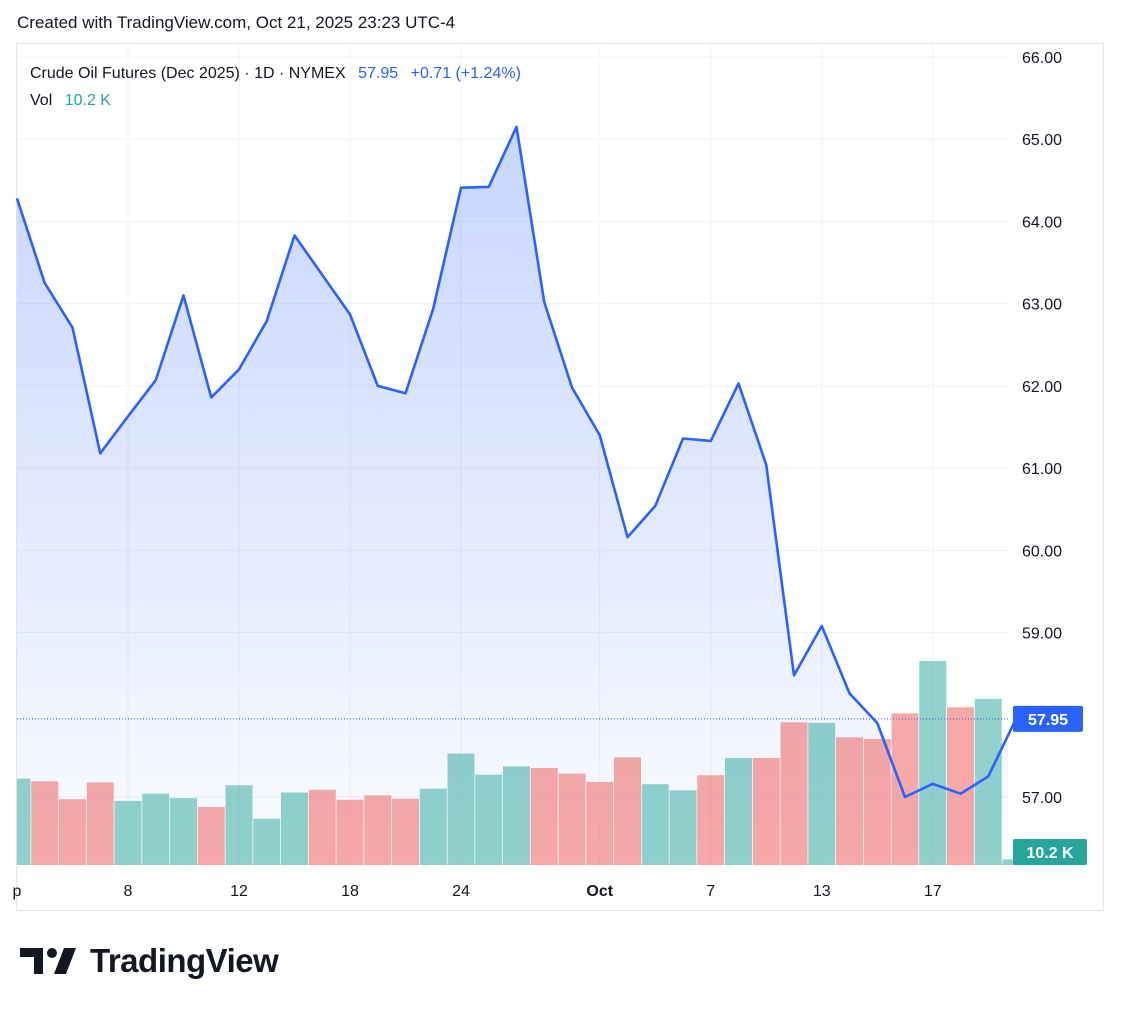 The width and height of the screenshot is (1121, 1011). What do you see at coordinates (48, 961) in the screenshot?
I see `tradingview-logo-icon` at bounding box center [48, 961].